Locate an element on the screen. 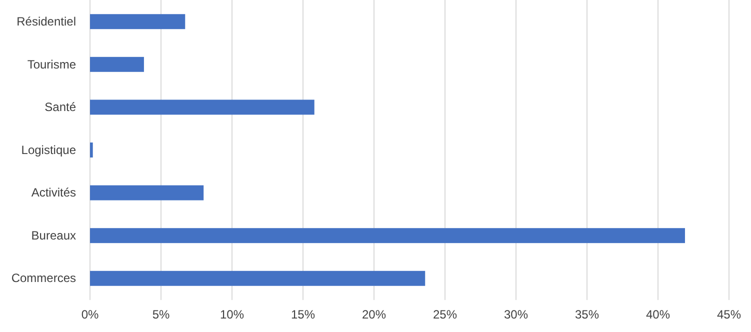  y-tick-label: Activités is located at coordinates (53, 193).